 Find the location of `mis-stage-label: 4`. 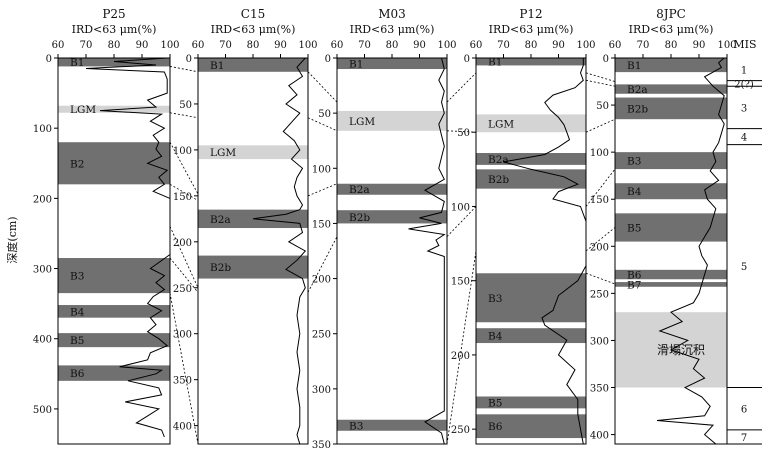

mis-stage-label: 4 is located at coordinates (744, 138).